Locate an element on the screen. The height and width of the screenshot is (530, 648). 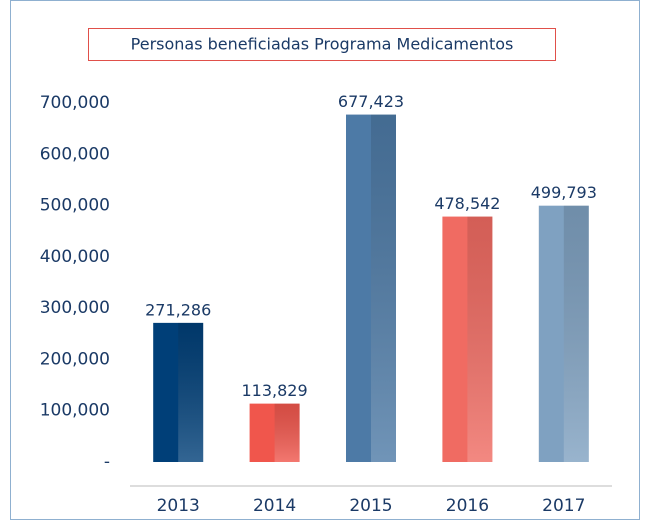
x-tick-label: 2016 is located at coordinates (467, 506).